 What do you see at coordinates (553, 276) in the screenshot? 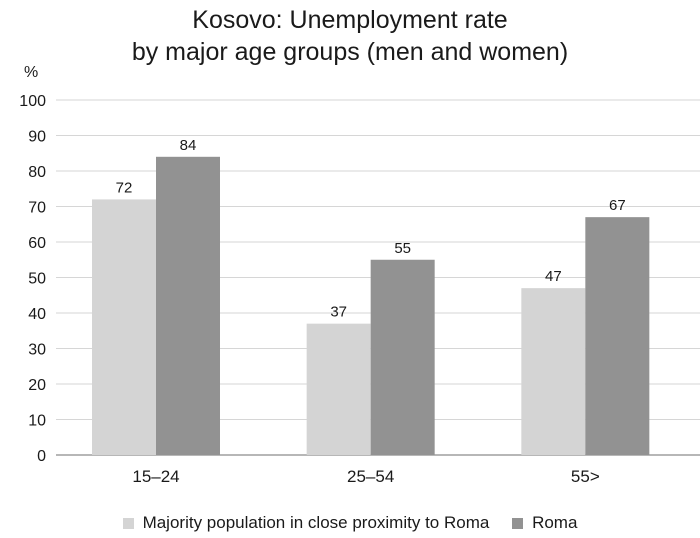
I see `data-label: 47` at bounding box center [553, 276].